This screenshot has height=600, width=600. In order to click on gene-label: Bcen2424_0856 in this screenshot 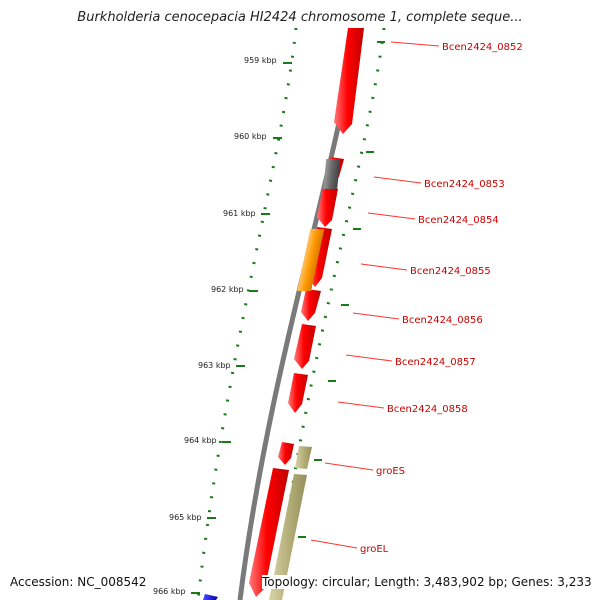, I will do `click(442, 320)`.